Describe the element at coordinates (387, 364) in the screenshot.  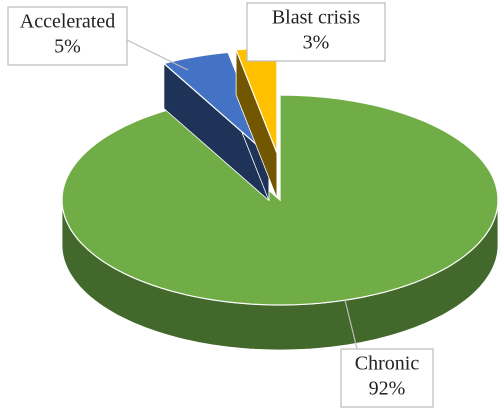
I see `category-label: Chronic` at that location.